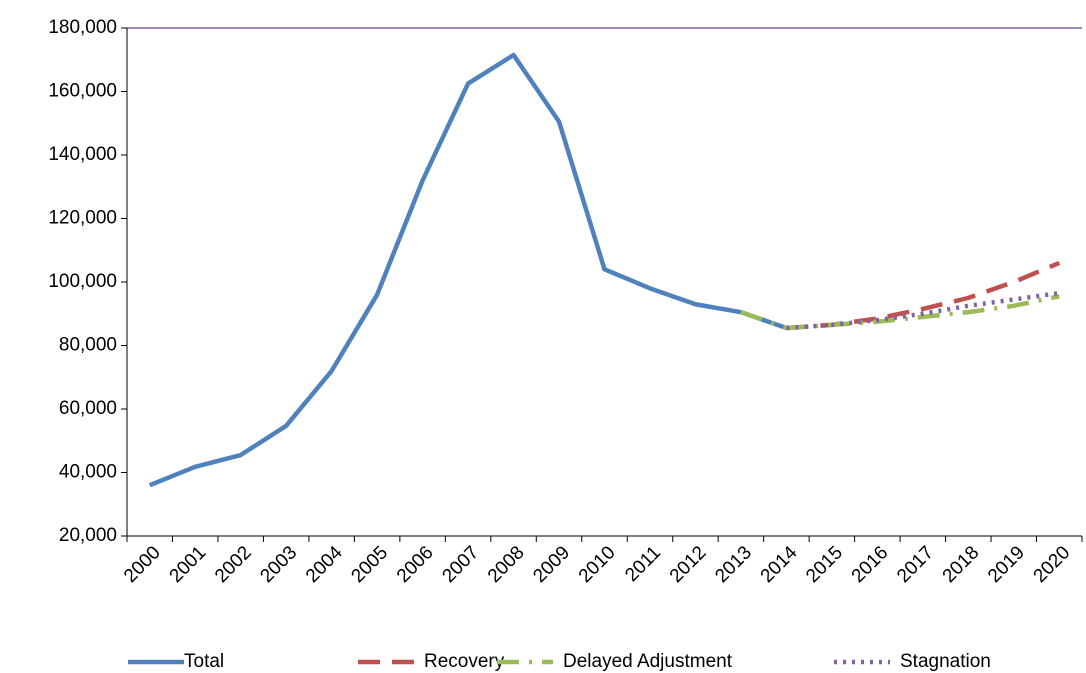 This screenshot has width=1086, height=673. What do you see at coordinates (142, 564) in the screenshot?
I see `x-tick-label: 2000` at bounding box center [142, 564].